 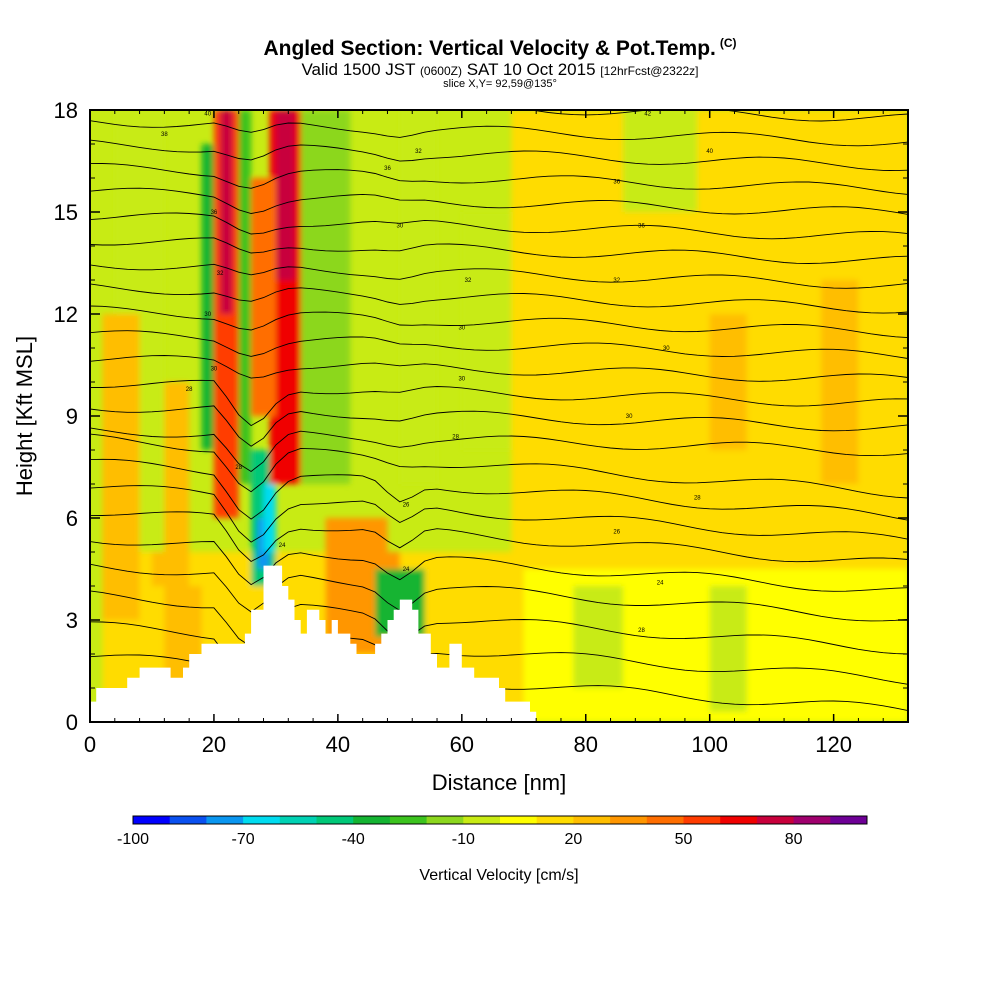 What do you see at coordinates (72, 416) in the screenshot?
I see `y-tick-label: 9` at bounding box center [72, 416].